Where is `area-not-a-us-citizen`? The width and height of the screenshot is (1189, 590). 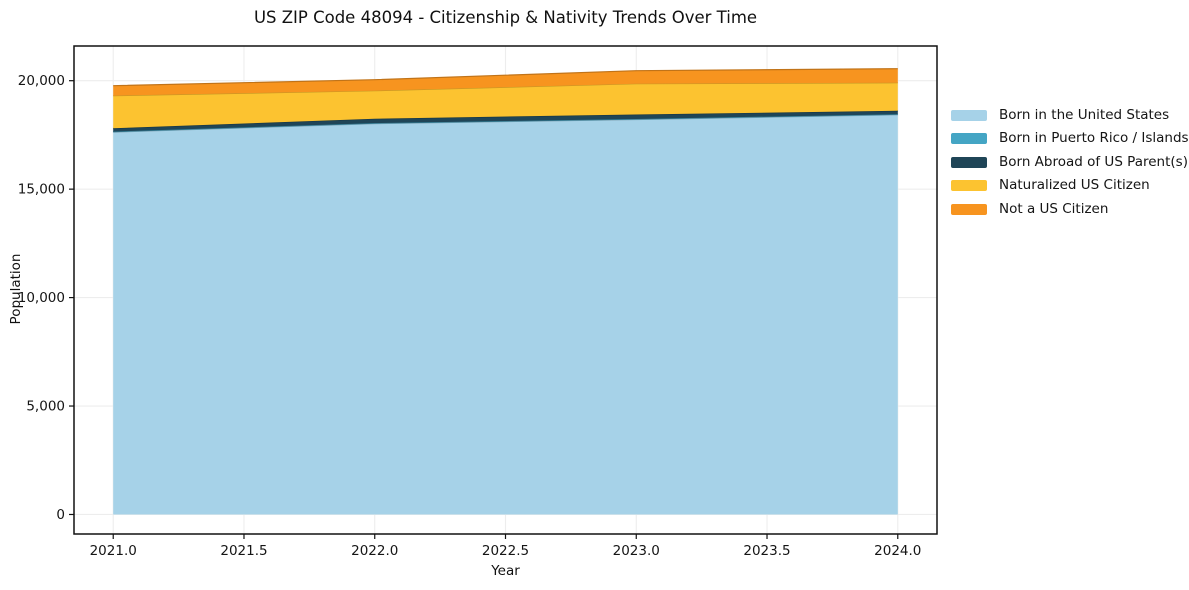 area-not-a-us-citizen is located at coordinates (505, 82).